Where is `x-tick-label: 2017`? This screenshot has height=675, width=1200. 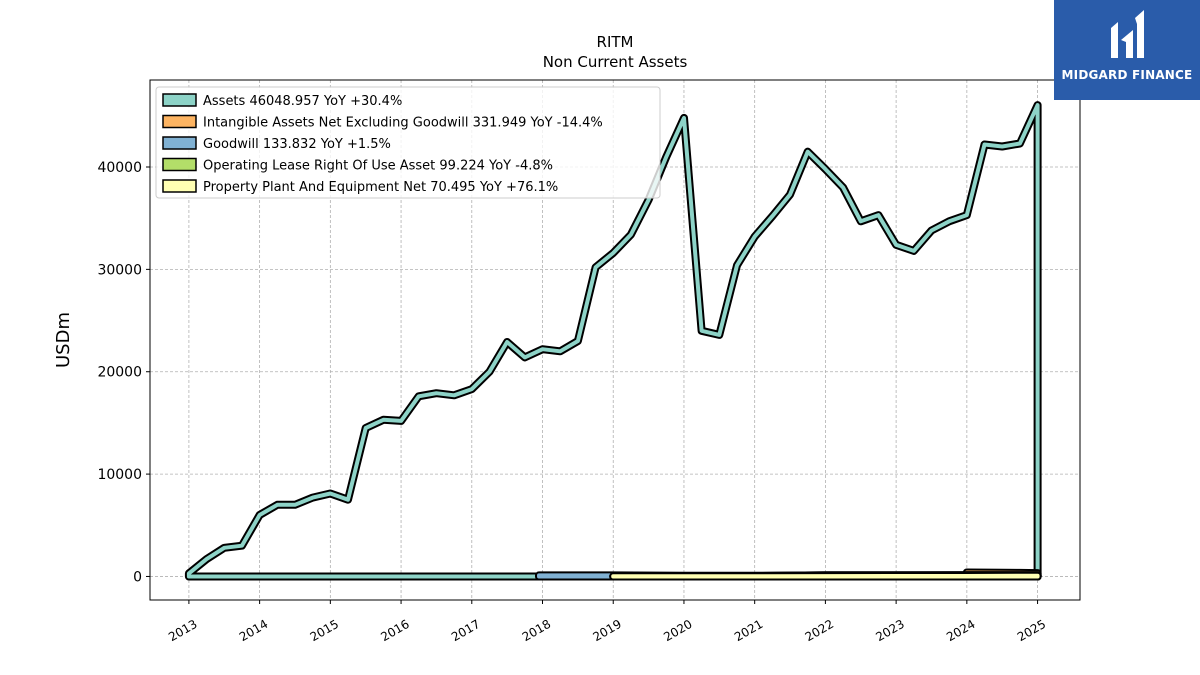 x-tick-label: 2017 is located at coordinates (465, 630).